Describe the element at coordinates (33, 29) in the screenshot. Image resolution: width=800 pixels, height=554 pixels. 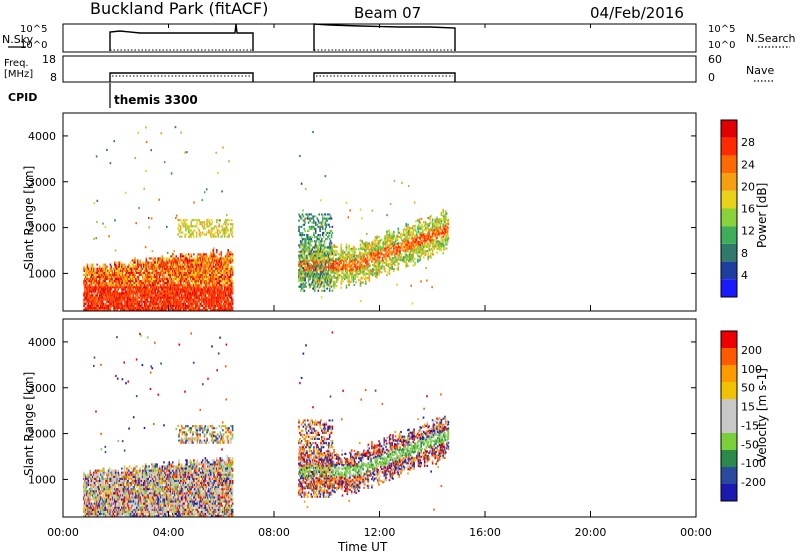
I see `nsky-tick-high: 10^5` at that location.